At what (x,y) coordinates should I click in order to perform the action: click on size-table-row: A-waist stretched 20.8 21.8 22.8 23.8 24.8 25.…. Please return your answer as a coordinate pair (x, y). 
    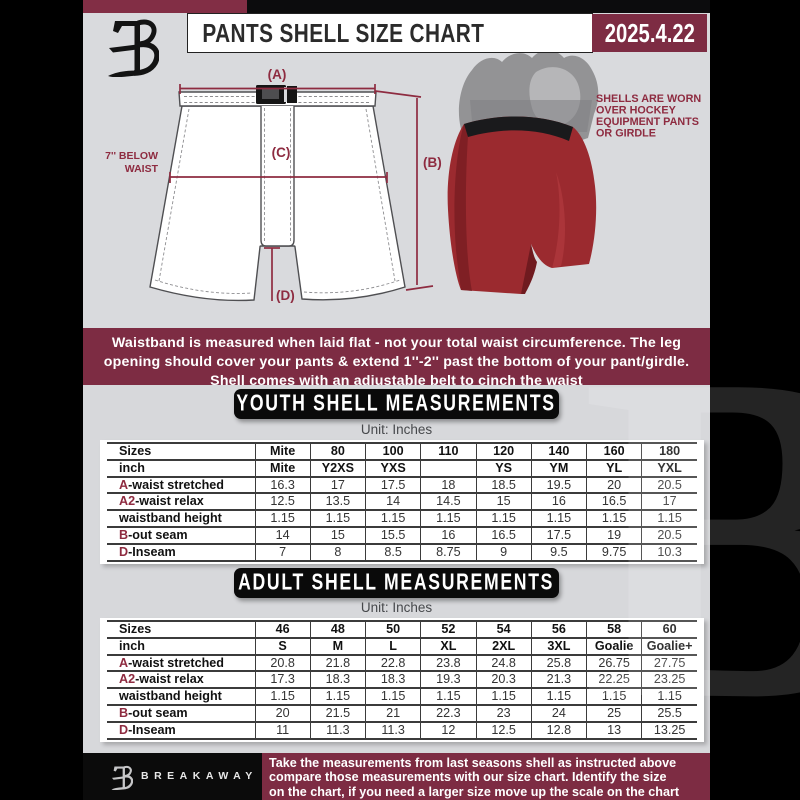
    Looking at the image, I should click on (402, 662).